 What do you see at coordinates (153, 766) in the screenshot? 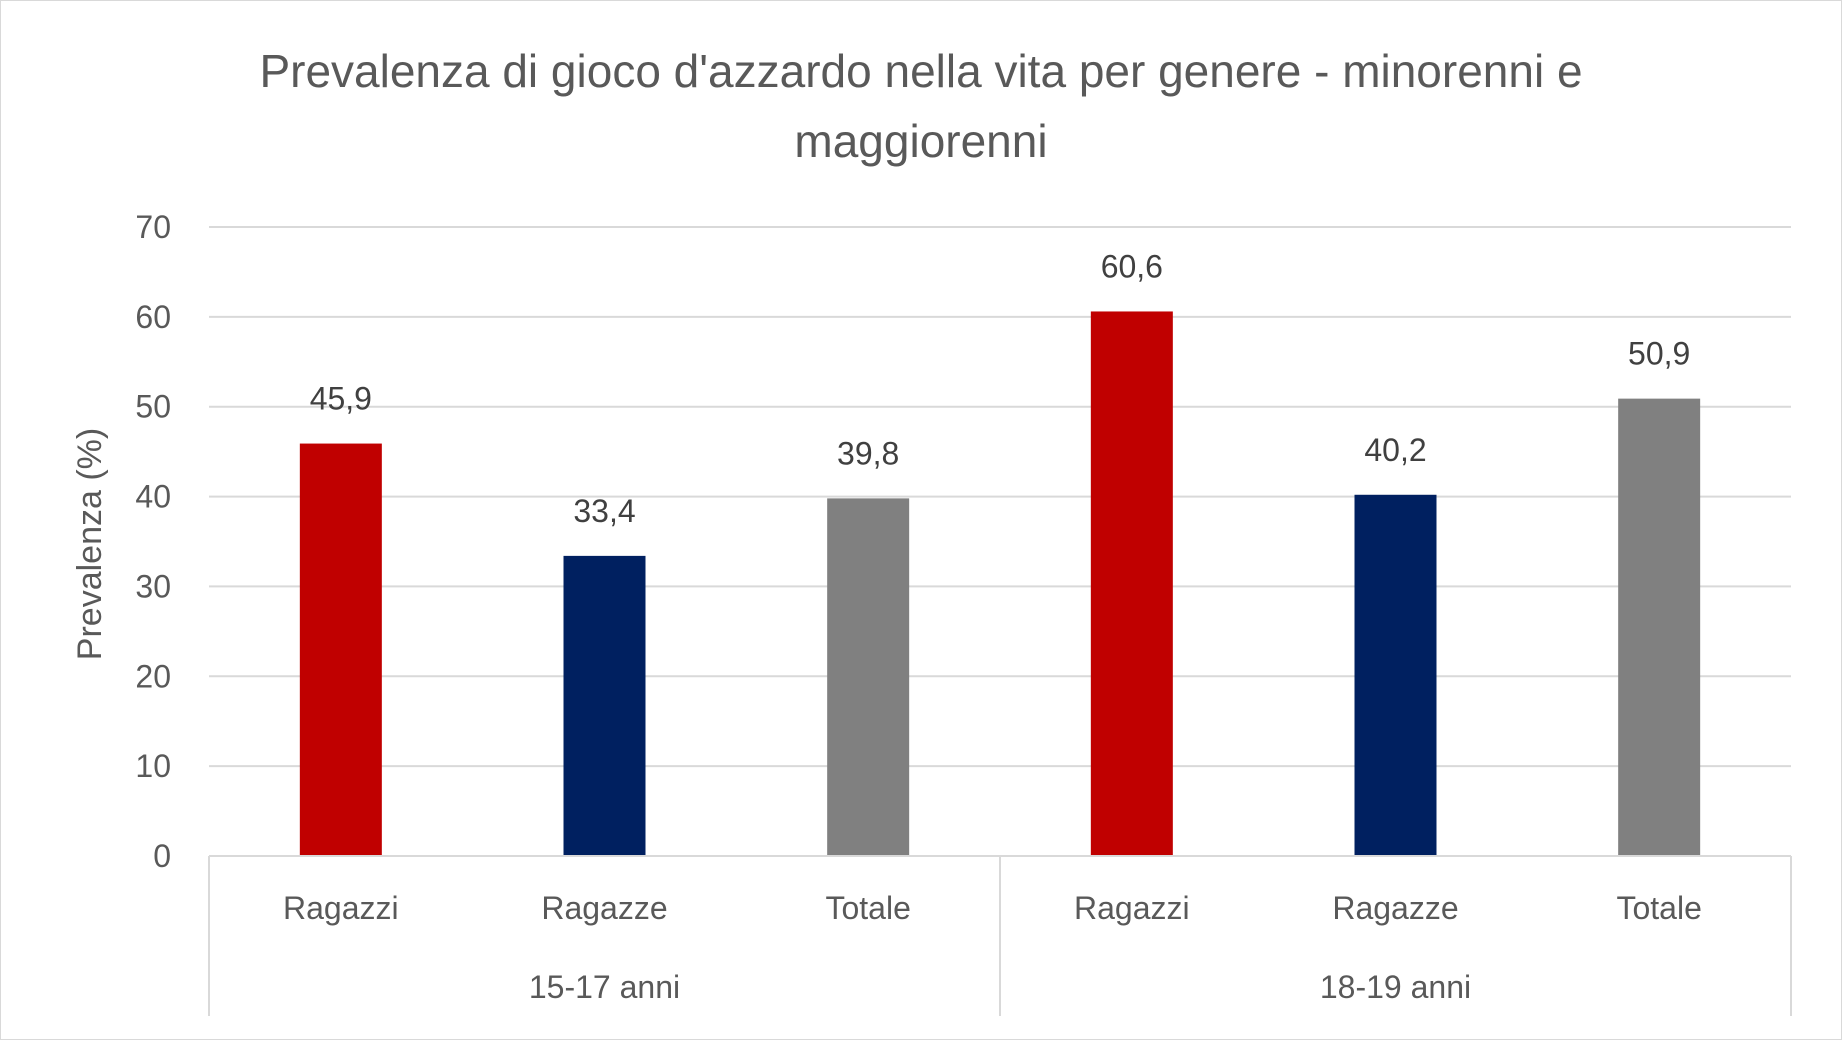
I see `y-tick-label: 10` at bounding box center [153, 766].